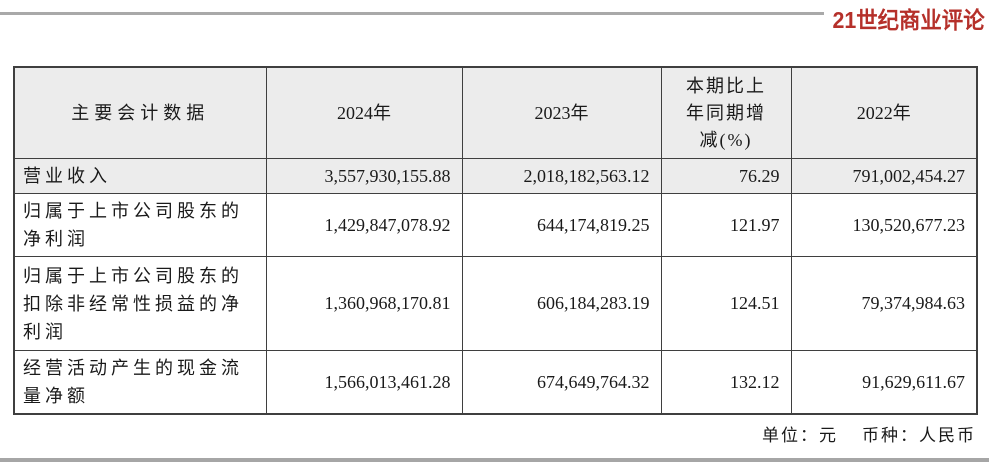 The height and width of the screenshot is (467, 989). What do you see at coordinates (726, 112) in the screenshot?
I see `column-header-change: 本期比上 年同期增 减(%)` at bounding box center [726, 112].